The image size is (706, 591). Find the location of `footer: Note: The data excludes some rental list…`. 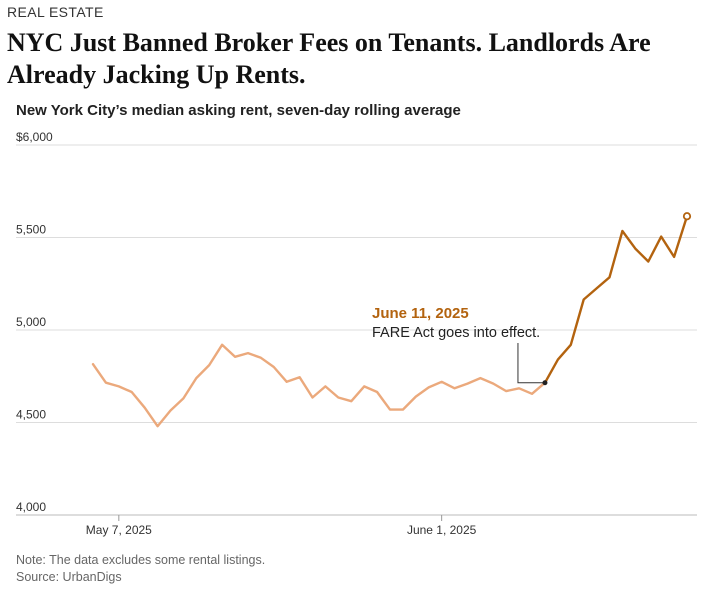

footer: Note: The data excludes some rental list… is located at coordinates (140, 569).